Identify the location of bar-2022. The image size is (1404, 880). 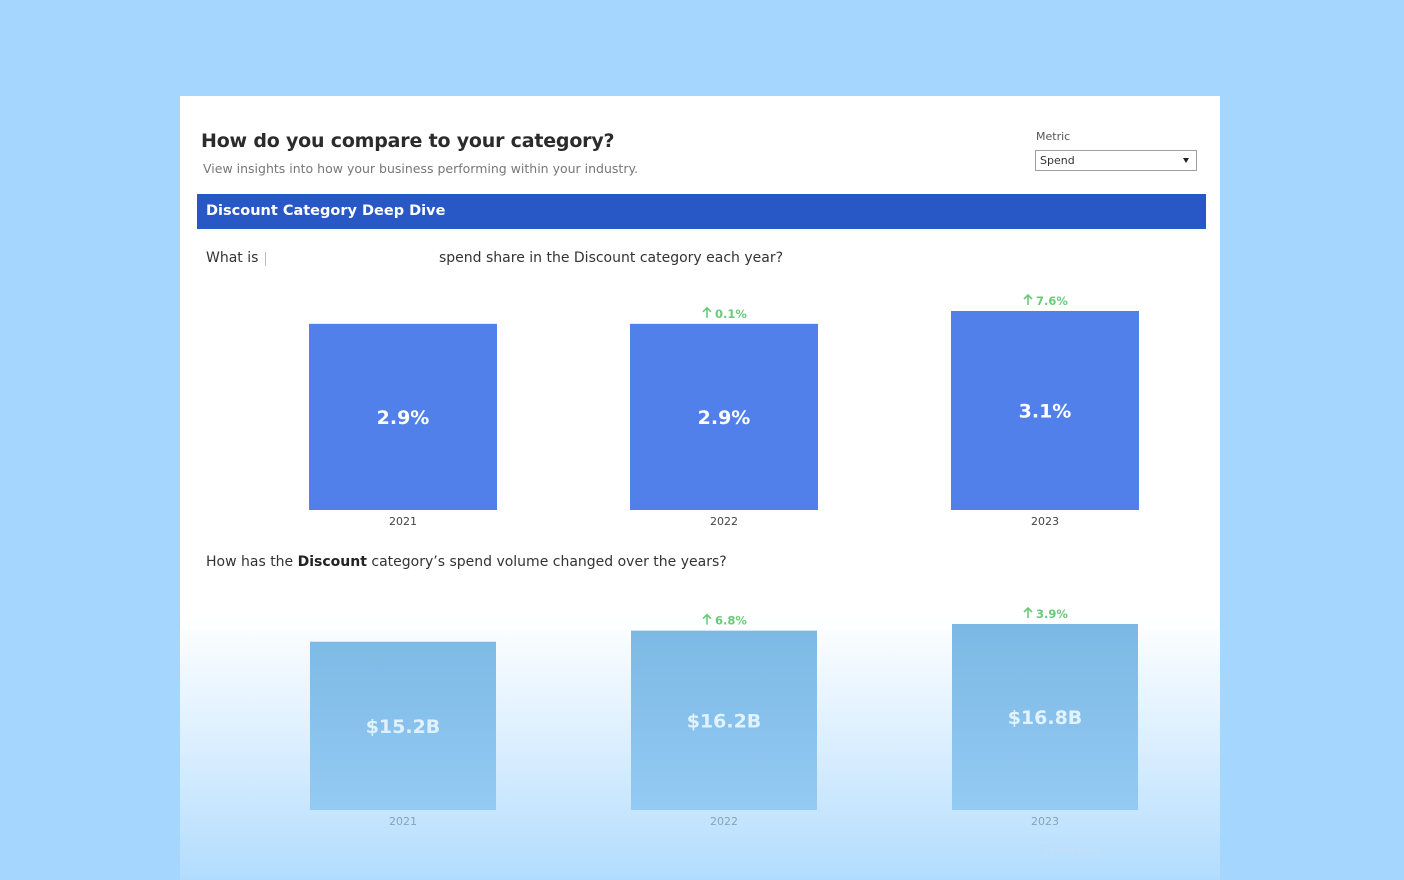
(724, 416).